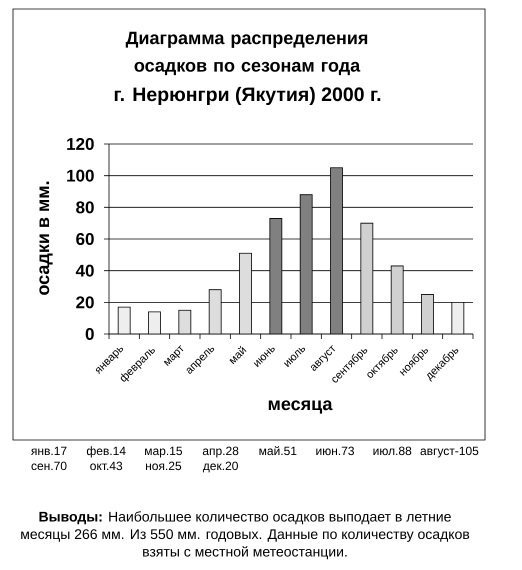  What do you see at coordinates (85, 270) in the screenshot?
I see `y-tick-label: 40` at bounding box center [85, 270].